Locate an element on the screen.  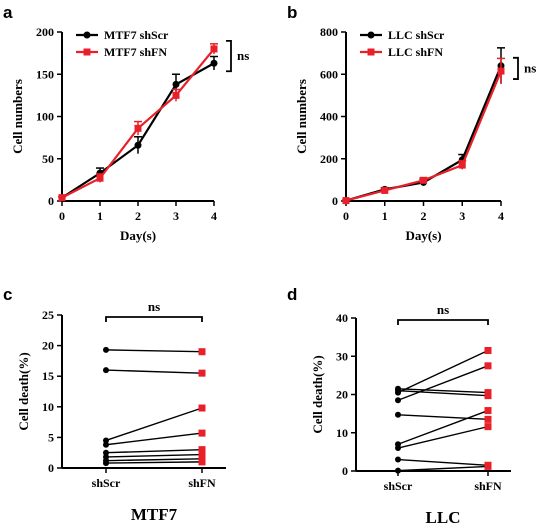
panel-d-y-tick-label: 40 is located at coordinates (342, 318).